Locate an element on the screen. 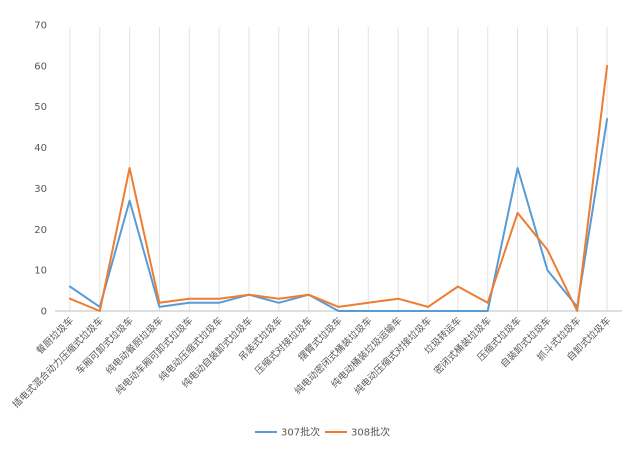  y-tick-label: 20 is located at coordinates (40, 230).